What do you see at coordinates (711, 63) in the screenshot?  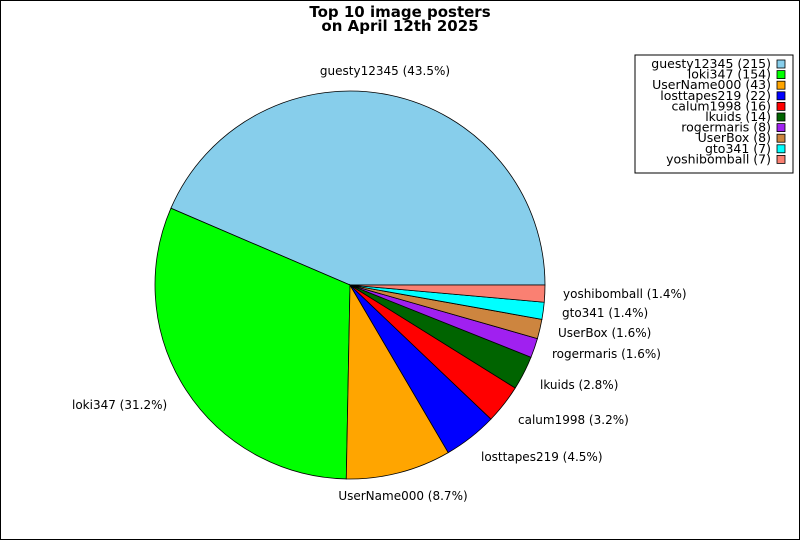 I see `legend-label-guesty12345: guesty12345 (215)` at bounding box center [711, 63].